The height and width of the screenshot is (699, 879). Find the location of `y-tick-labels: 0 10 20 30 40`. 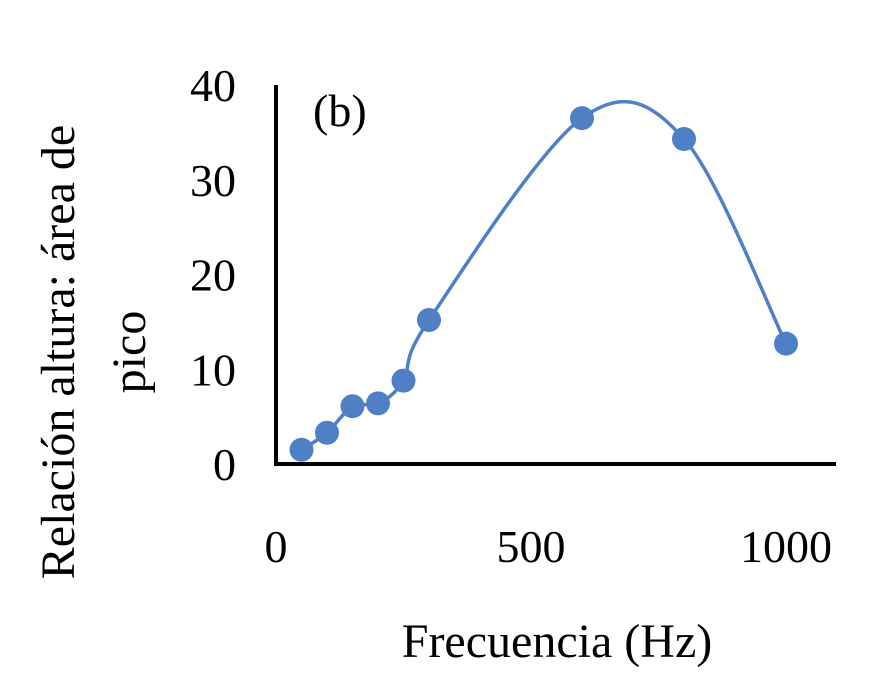

y-tick-labels: 0 10 20 30 40 is located at coordinates (213, 275).